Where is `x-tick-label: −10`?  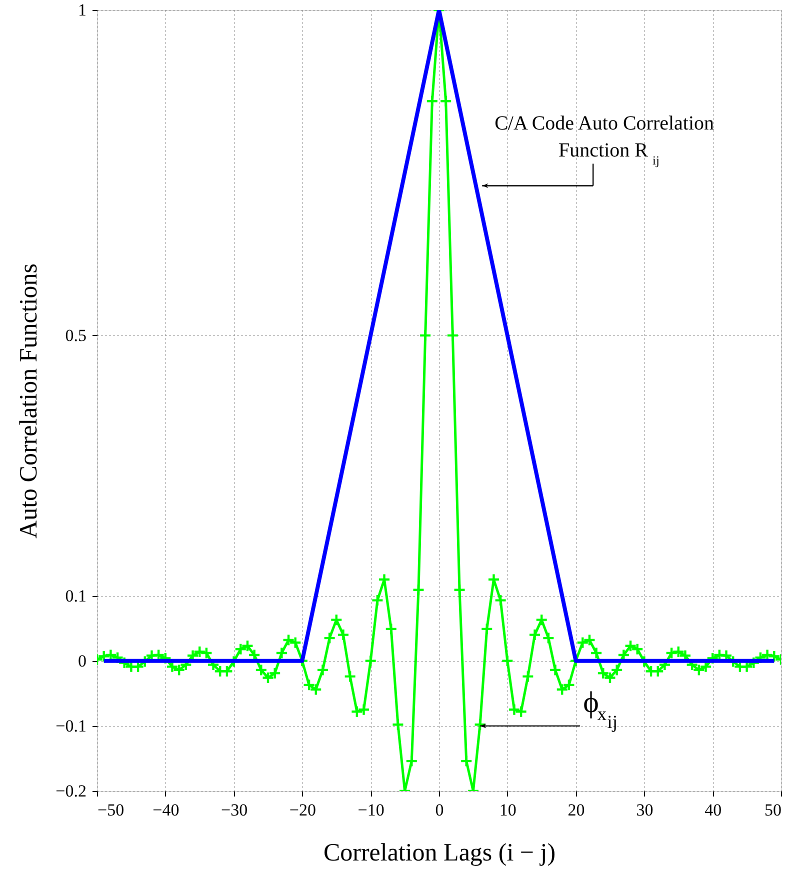 x-tick-label: −10 is located at coordinates (371, 810).